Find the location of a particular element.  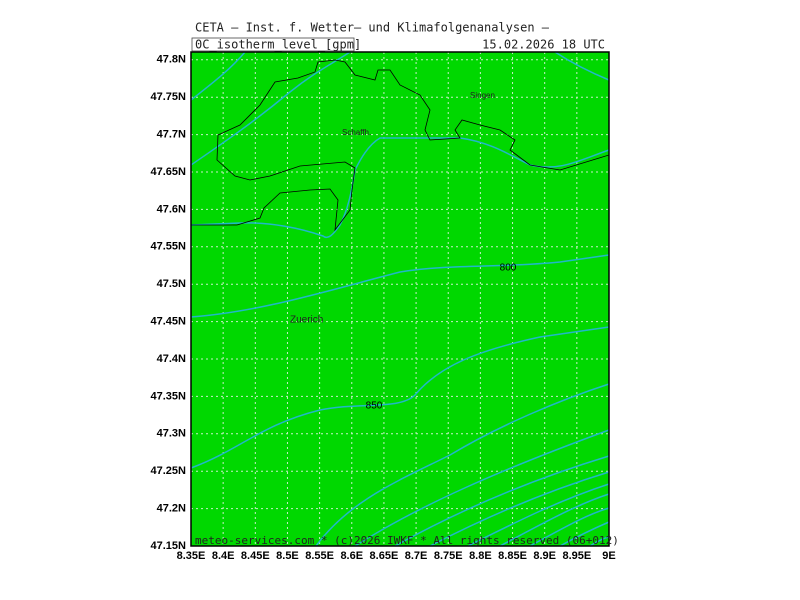

lon-label: 8.55E is located at coordinates (319, 556).